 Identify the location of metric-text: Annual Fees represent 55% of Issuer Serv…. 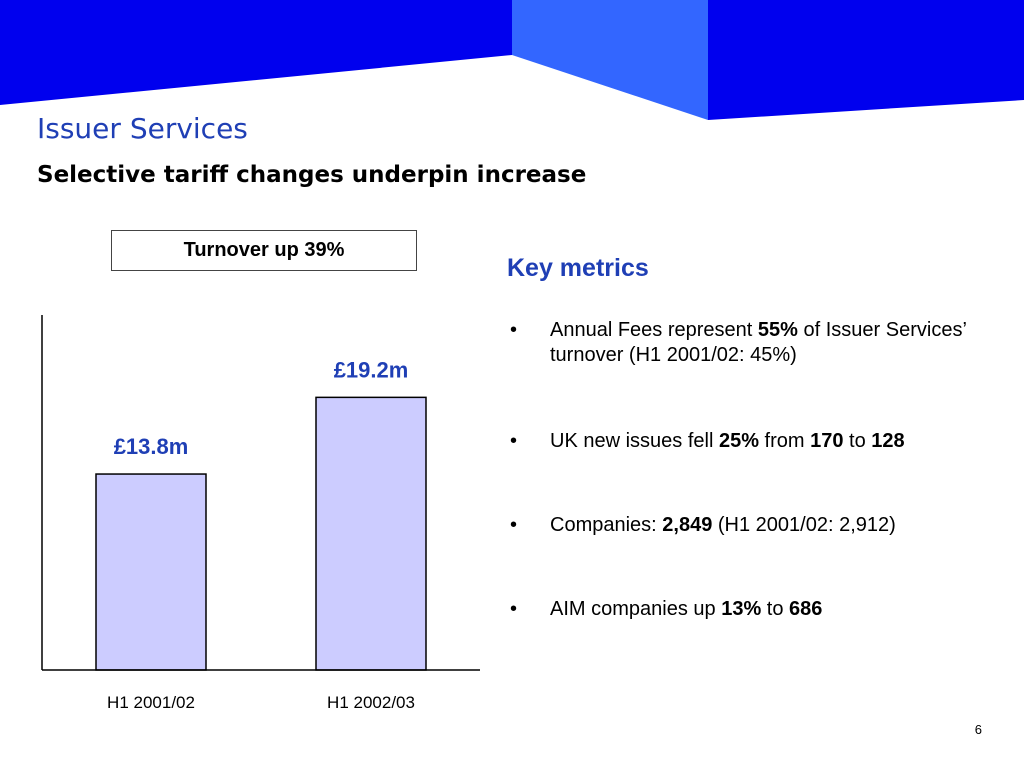
(780, 343).